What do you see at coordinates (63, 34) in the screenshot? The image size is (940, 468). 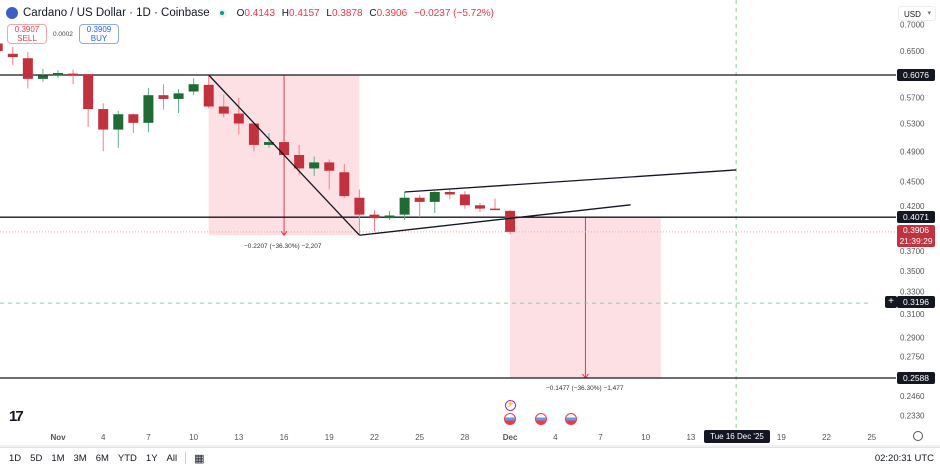 I see `spread: 0.0002` at bounding box center [63, 34].